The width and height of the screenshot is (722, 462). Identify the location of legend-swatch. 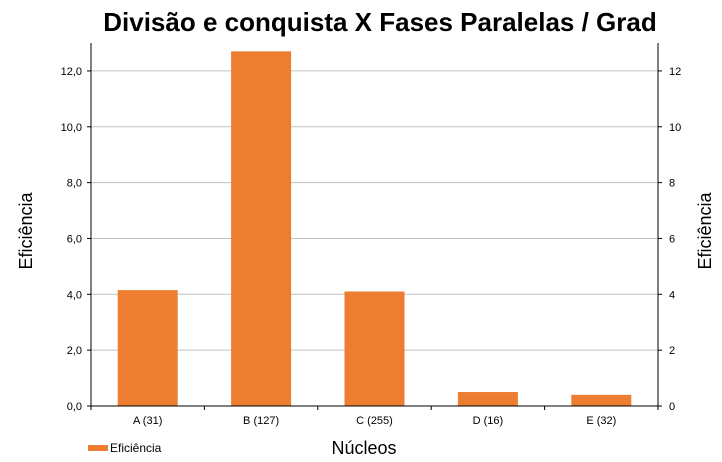
(98, 448).